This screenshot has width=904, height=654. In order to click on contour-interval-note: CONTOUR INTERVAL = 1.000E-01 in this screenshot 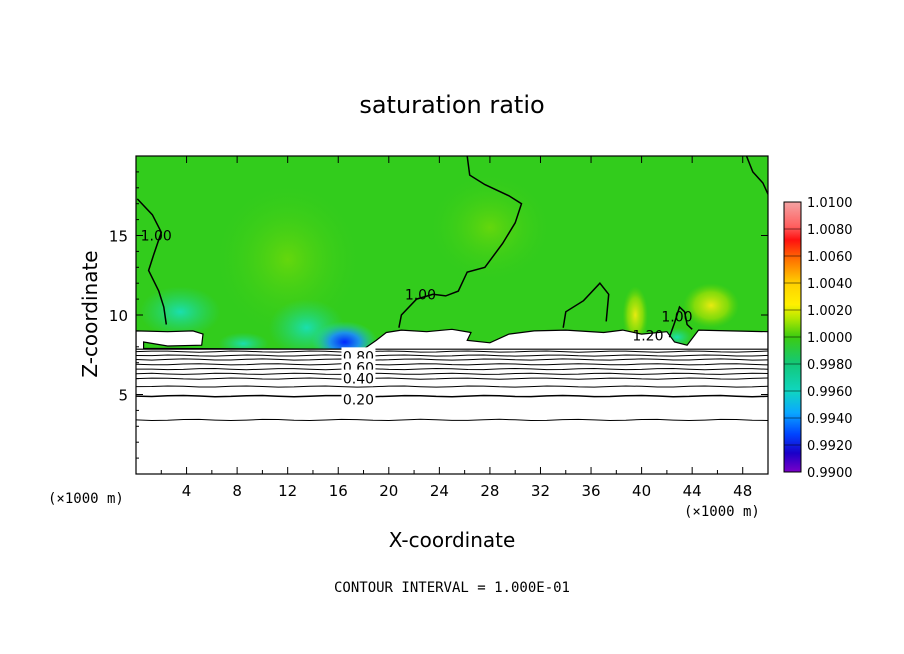, I will do `click(452, 588)`.